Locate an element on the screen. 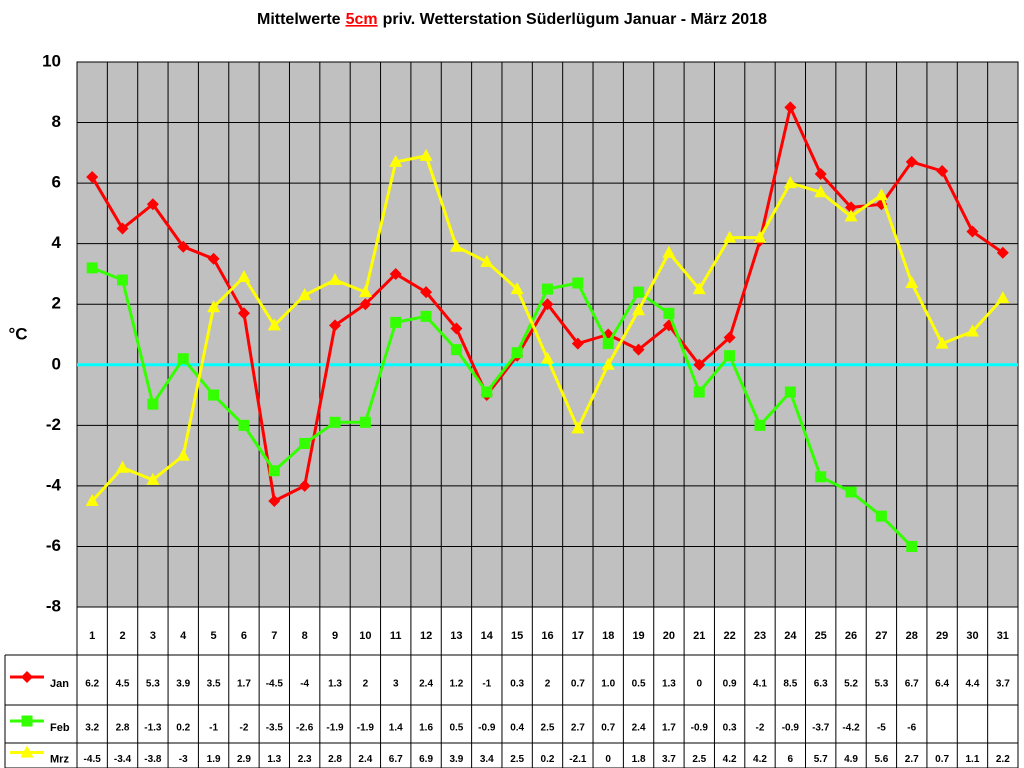  table-value: 2.5 is located at coordinates (517, 759).